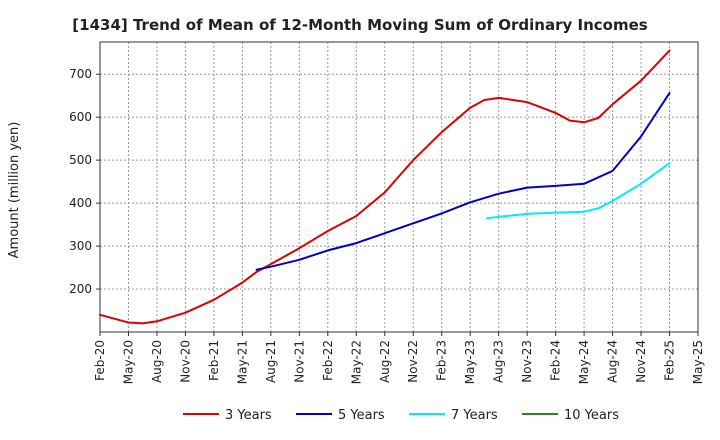 This screenshot has width=720, height=440. Describe the element at coordinates (14, 190) in the screenshot. I see `y-axis-title: Amount (million yen)` at that location.